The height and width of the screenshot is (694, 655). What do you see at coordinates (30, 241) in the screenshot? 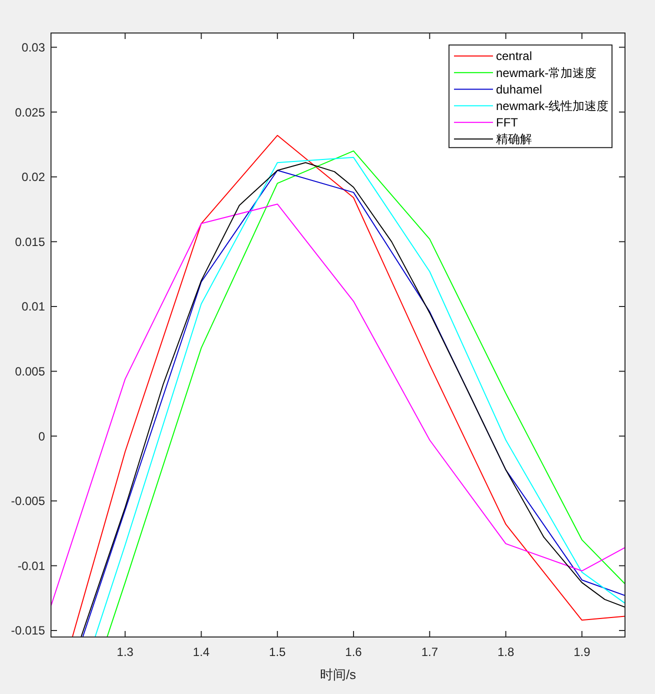
I see `y-tick-label: 0.015` at bounding box center [30, 241].